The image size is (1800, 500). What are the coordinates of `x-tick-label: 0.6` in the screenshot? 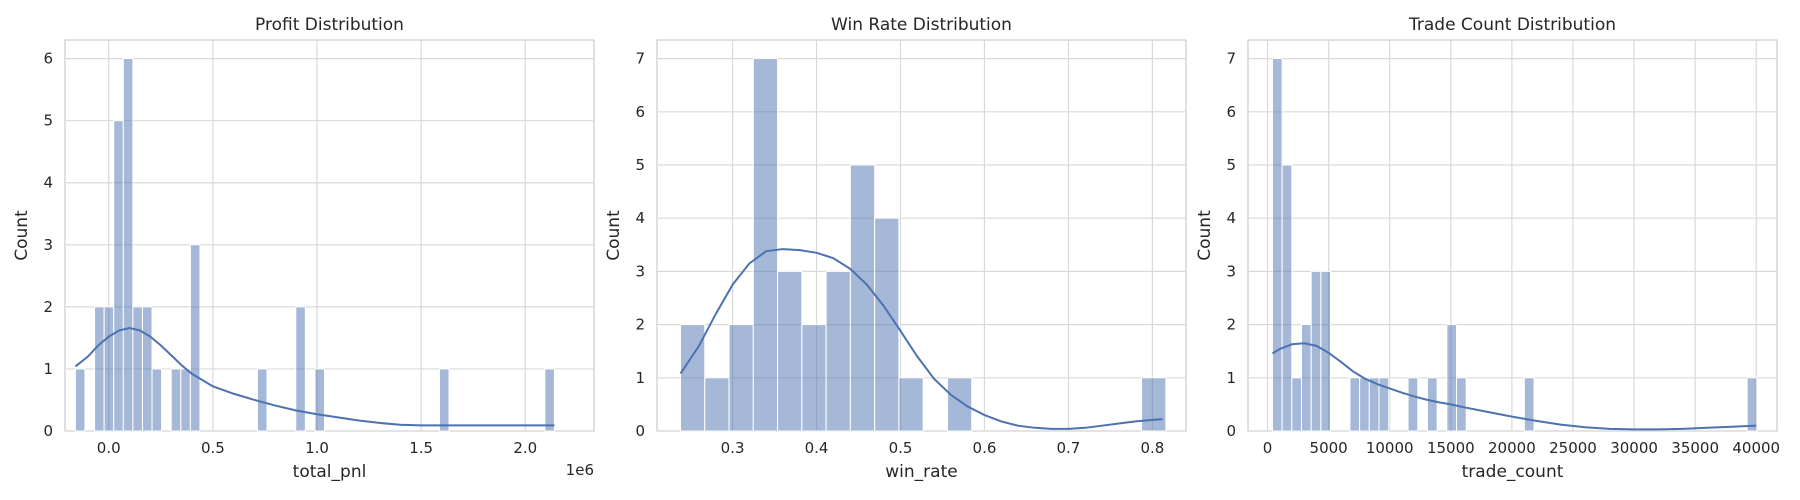 It's located at (985, 448).